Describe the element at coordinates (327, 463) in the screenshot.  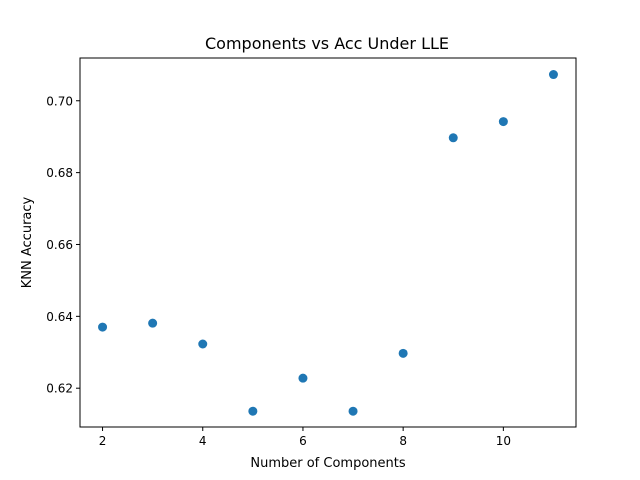
I see `x-axis-label: Number of Components` at that location.